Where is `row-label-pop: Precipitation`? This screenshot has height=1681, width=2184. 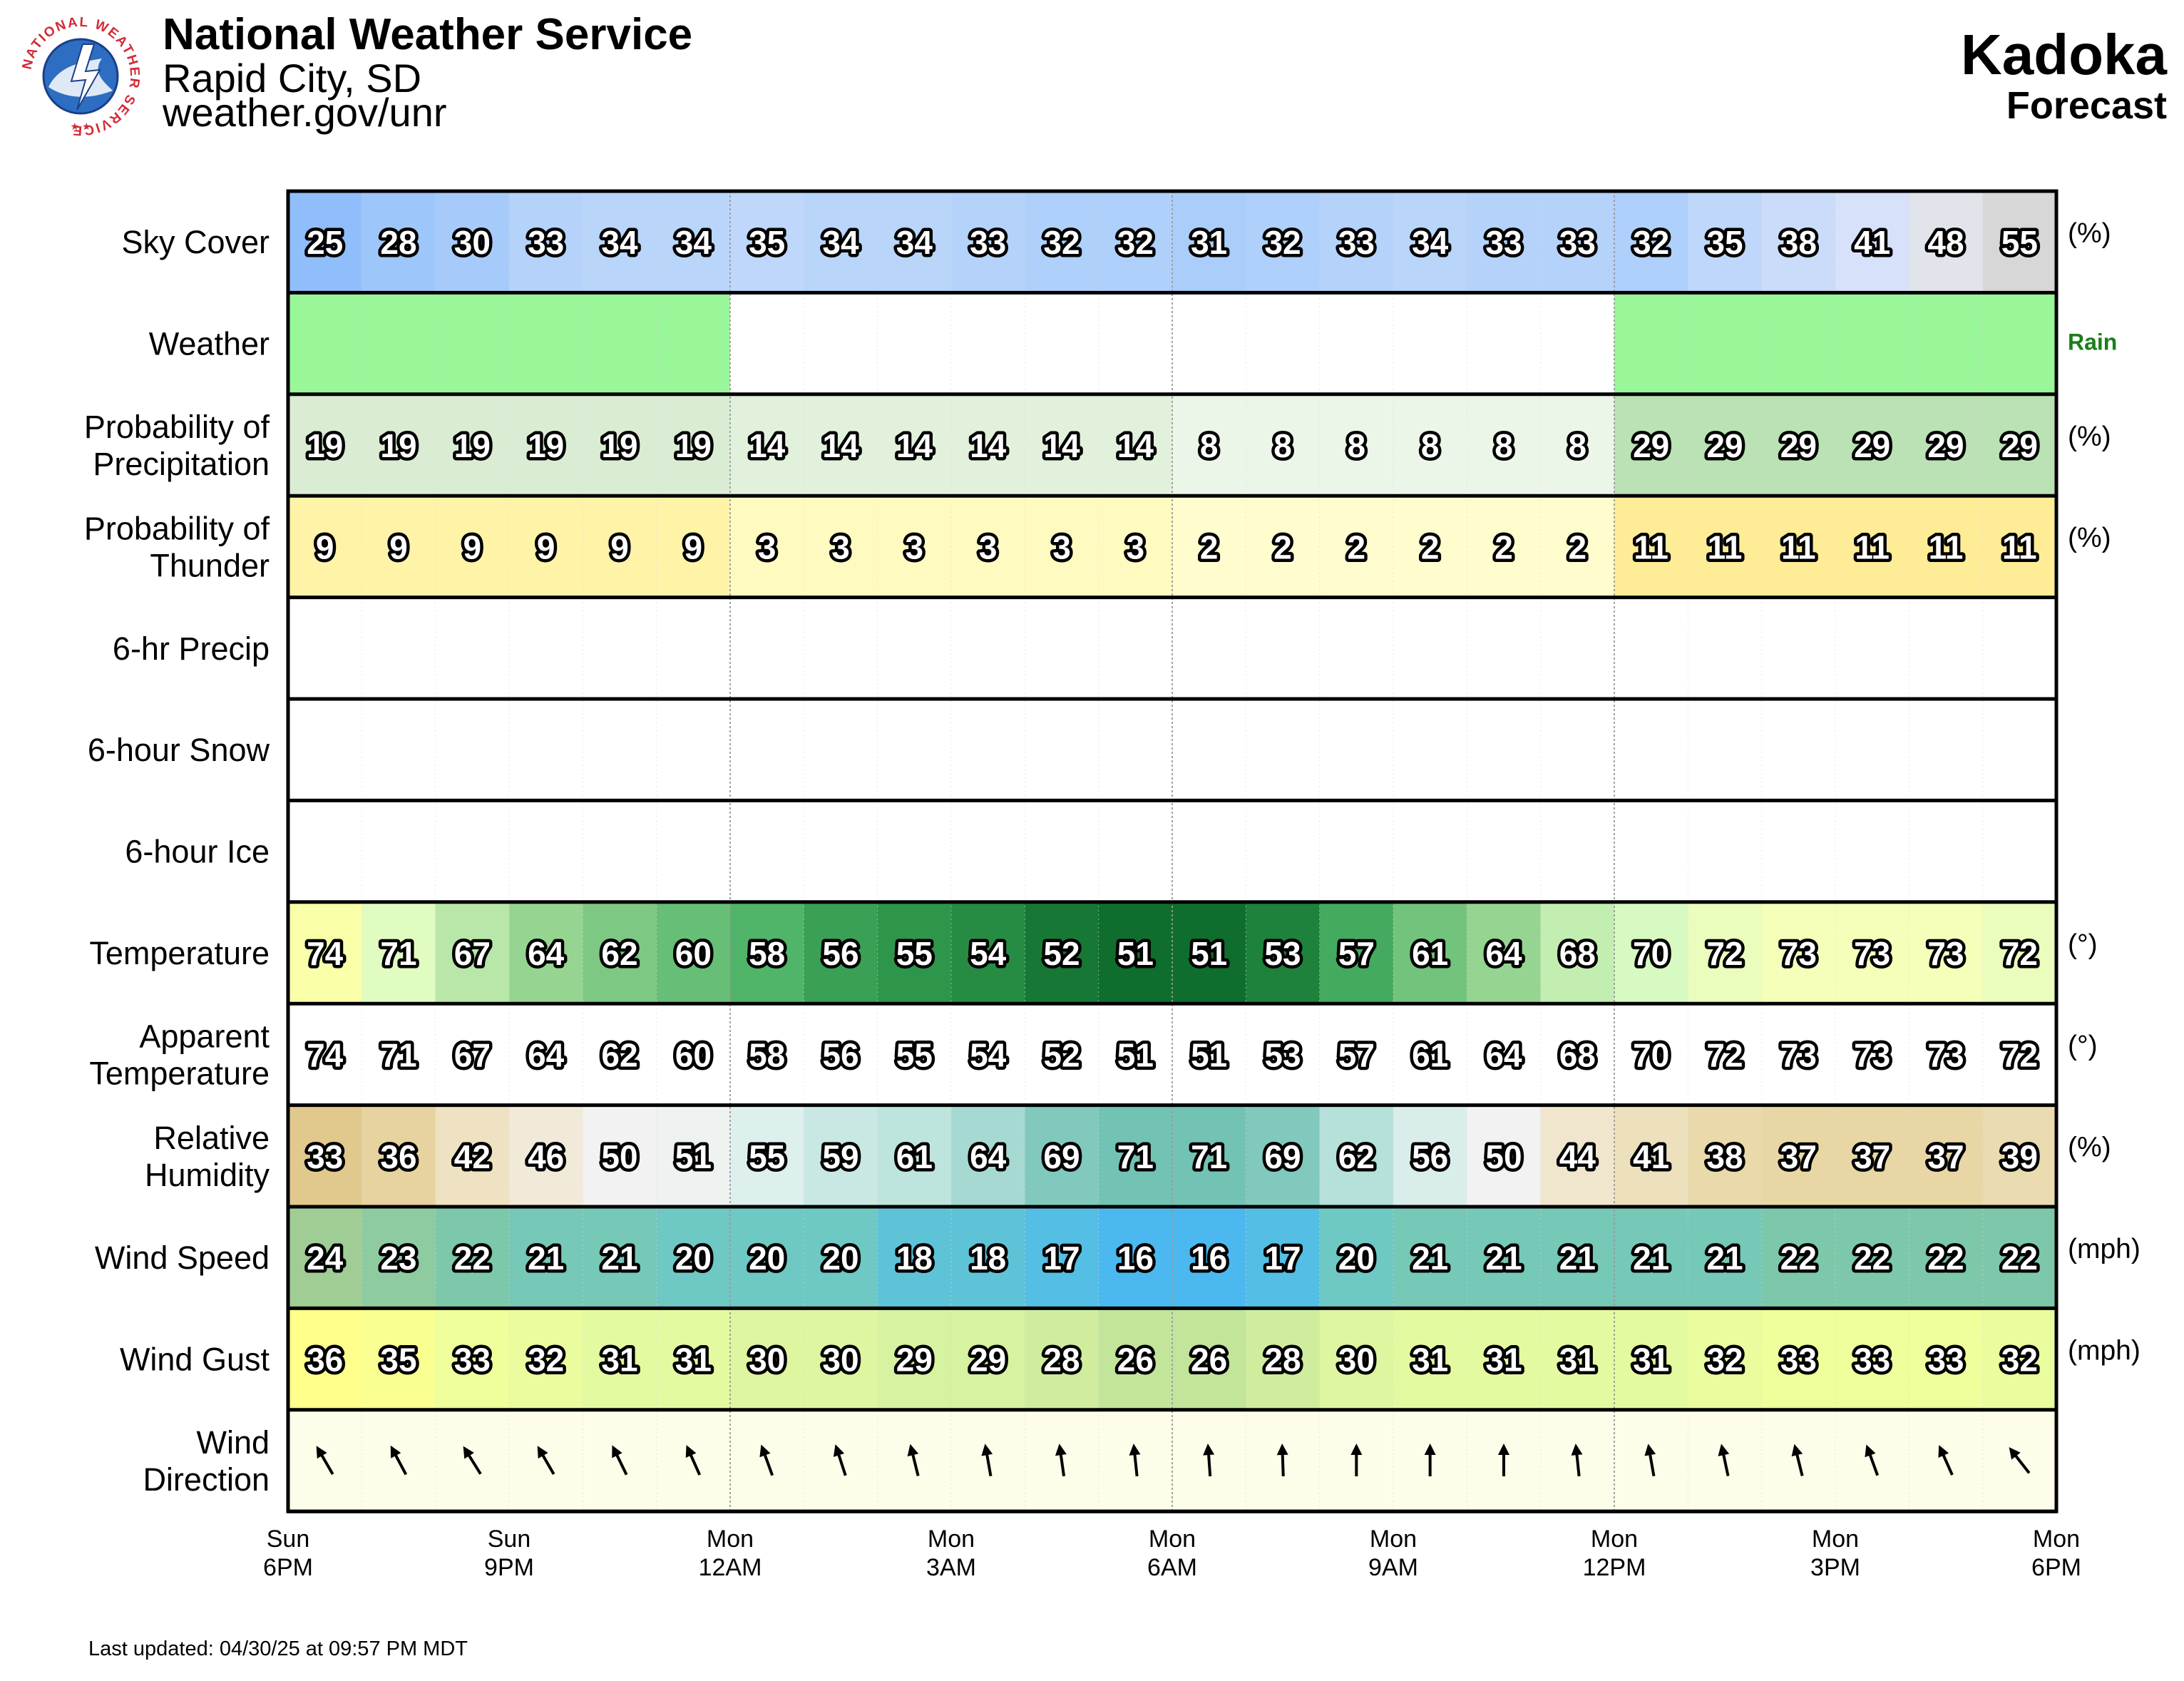 row-label-pop: Precipitation is located at coordinates (181, 464).